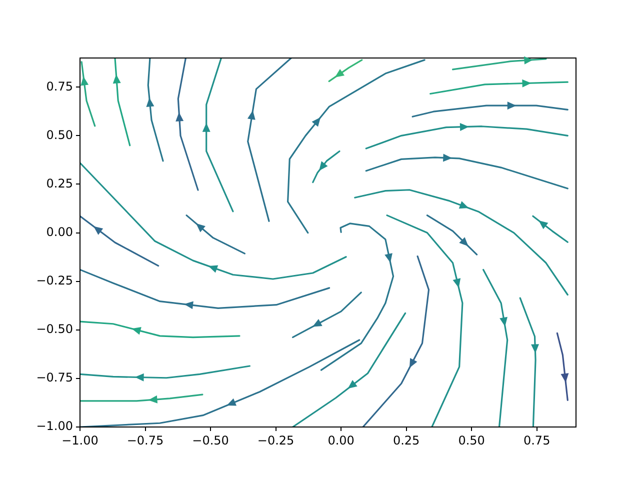  What do you see at coordinates (80, 440) in the screenshot?
I see `x-tick-label: −1.00` at bounding box center [80, 440].